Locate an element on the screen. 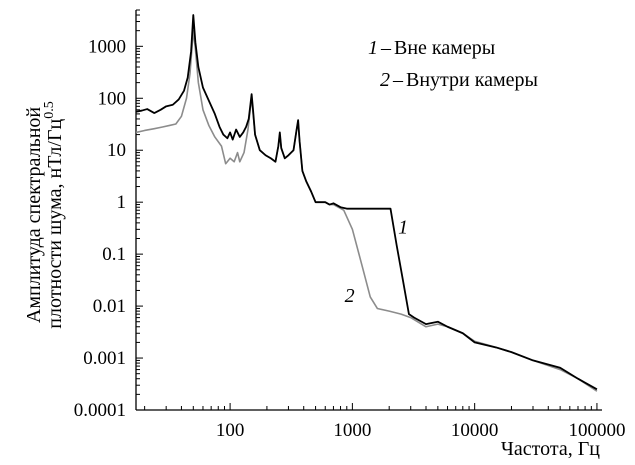 Image resolution: width=635 pixels, height=465 pixels. y-axis-title: Амплитуда спектральной is located at coordinates (34, 215).